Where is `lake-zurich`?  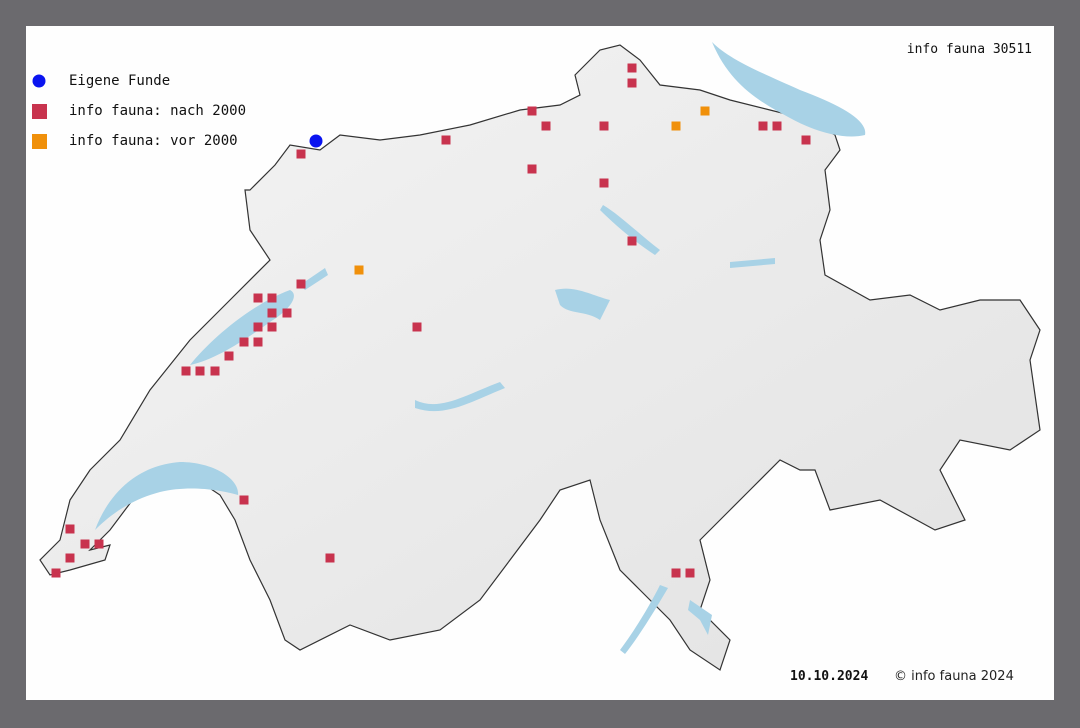
lake-zurich is located at coordinates (630, 230).